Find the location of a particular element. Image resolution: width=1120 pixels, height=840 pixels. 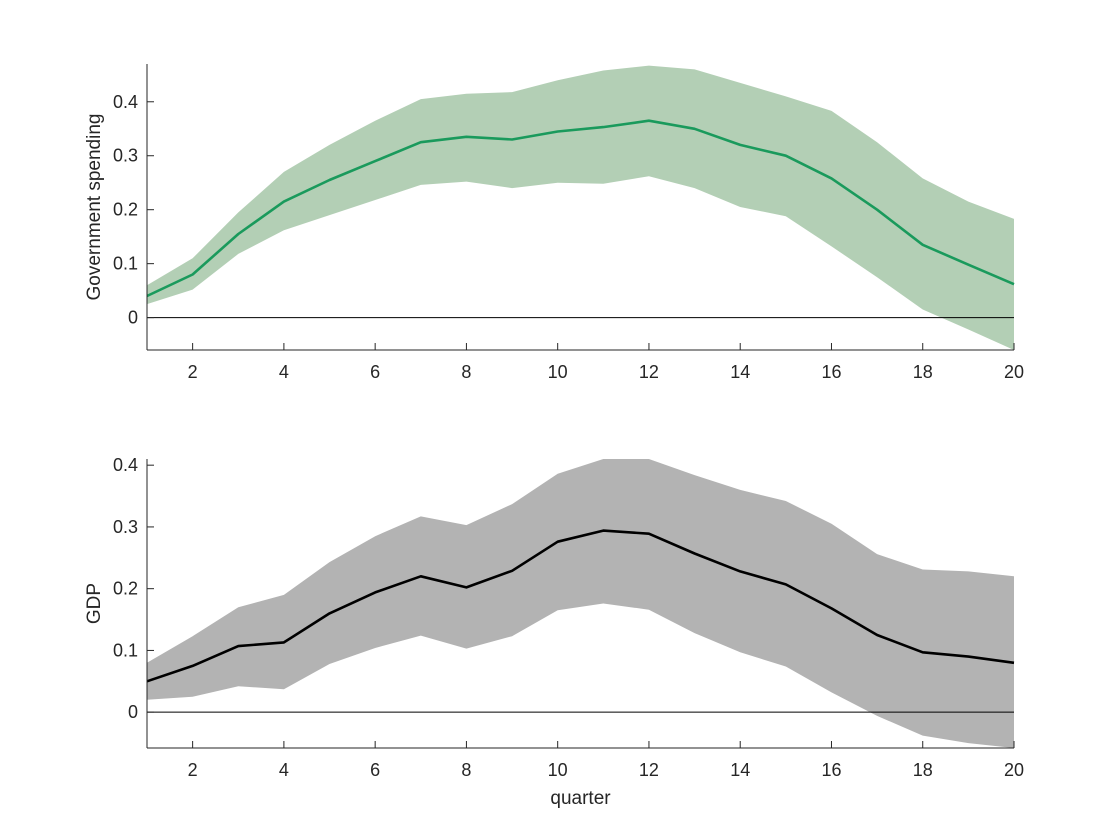

y-axis-label: Government spending is located at coordinates (94, 207).